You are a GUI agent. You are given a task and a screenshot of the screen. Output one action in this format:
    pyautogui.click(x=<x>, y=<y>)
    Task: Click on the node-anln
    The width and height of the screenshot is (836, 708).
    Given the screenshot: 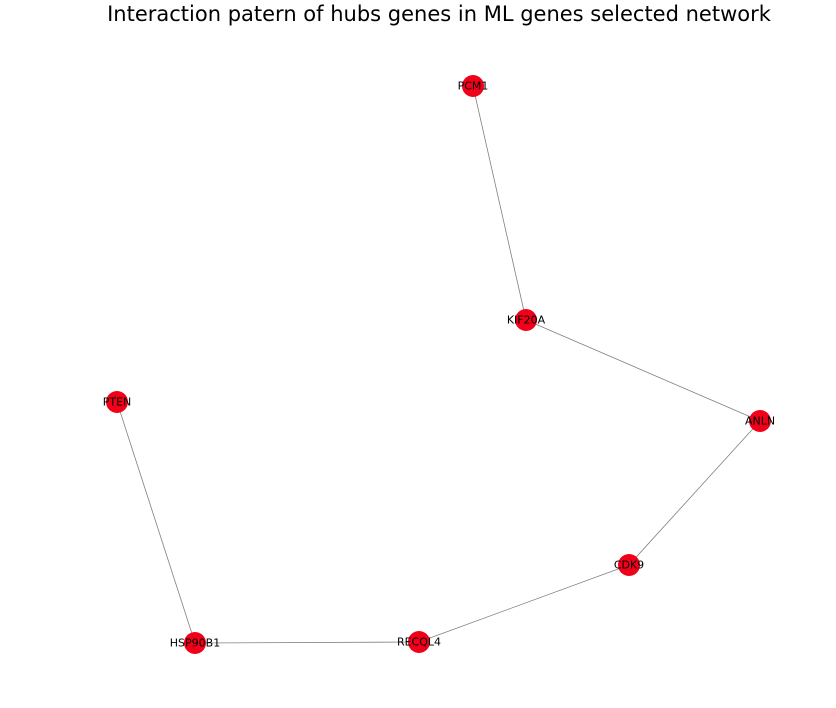 What is the action you would take?
    pyautogui.click(x=760, y=421)
    